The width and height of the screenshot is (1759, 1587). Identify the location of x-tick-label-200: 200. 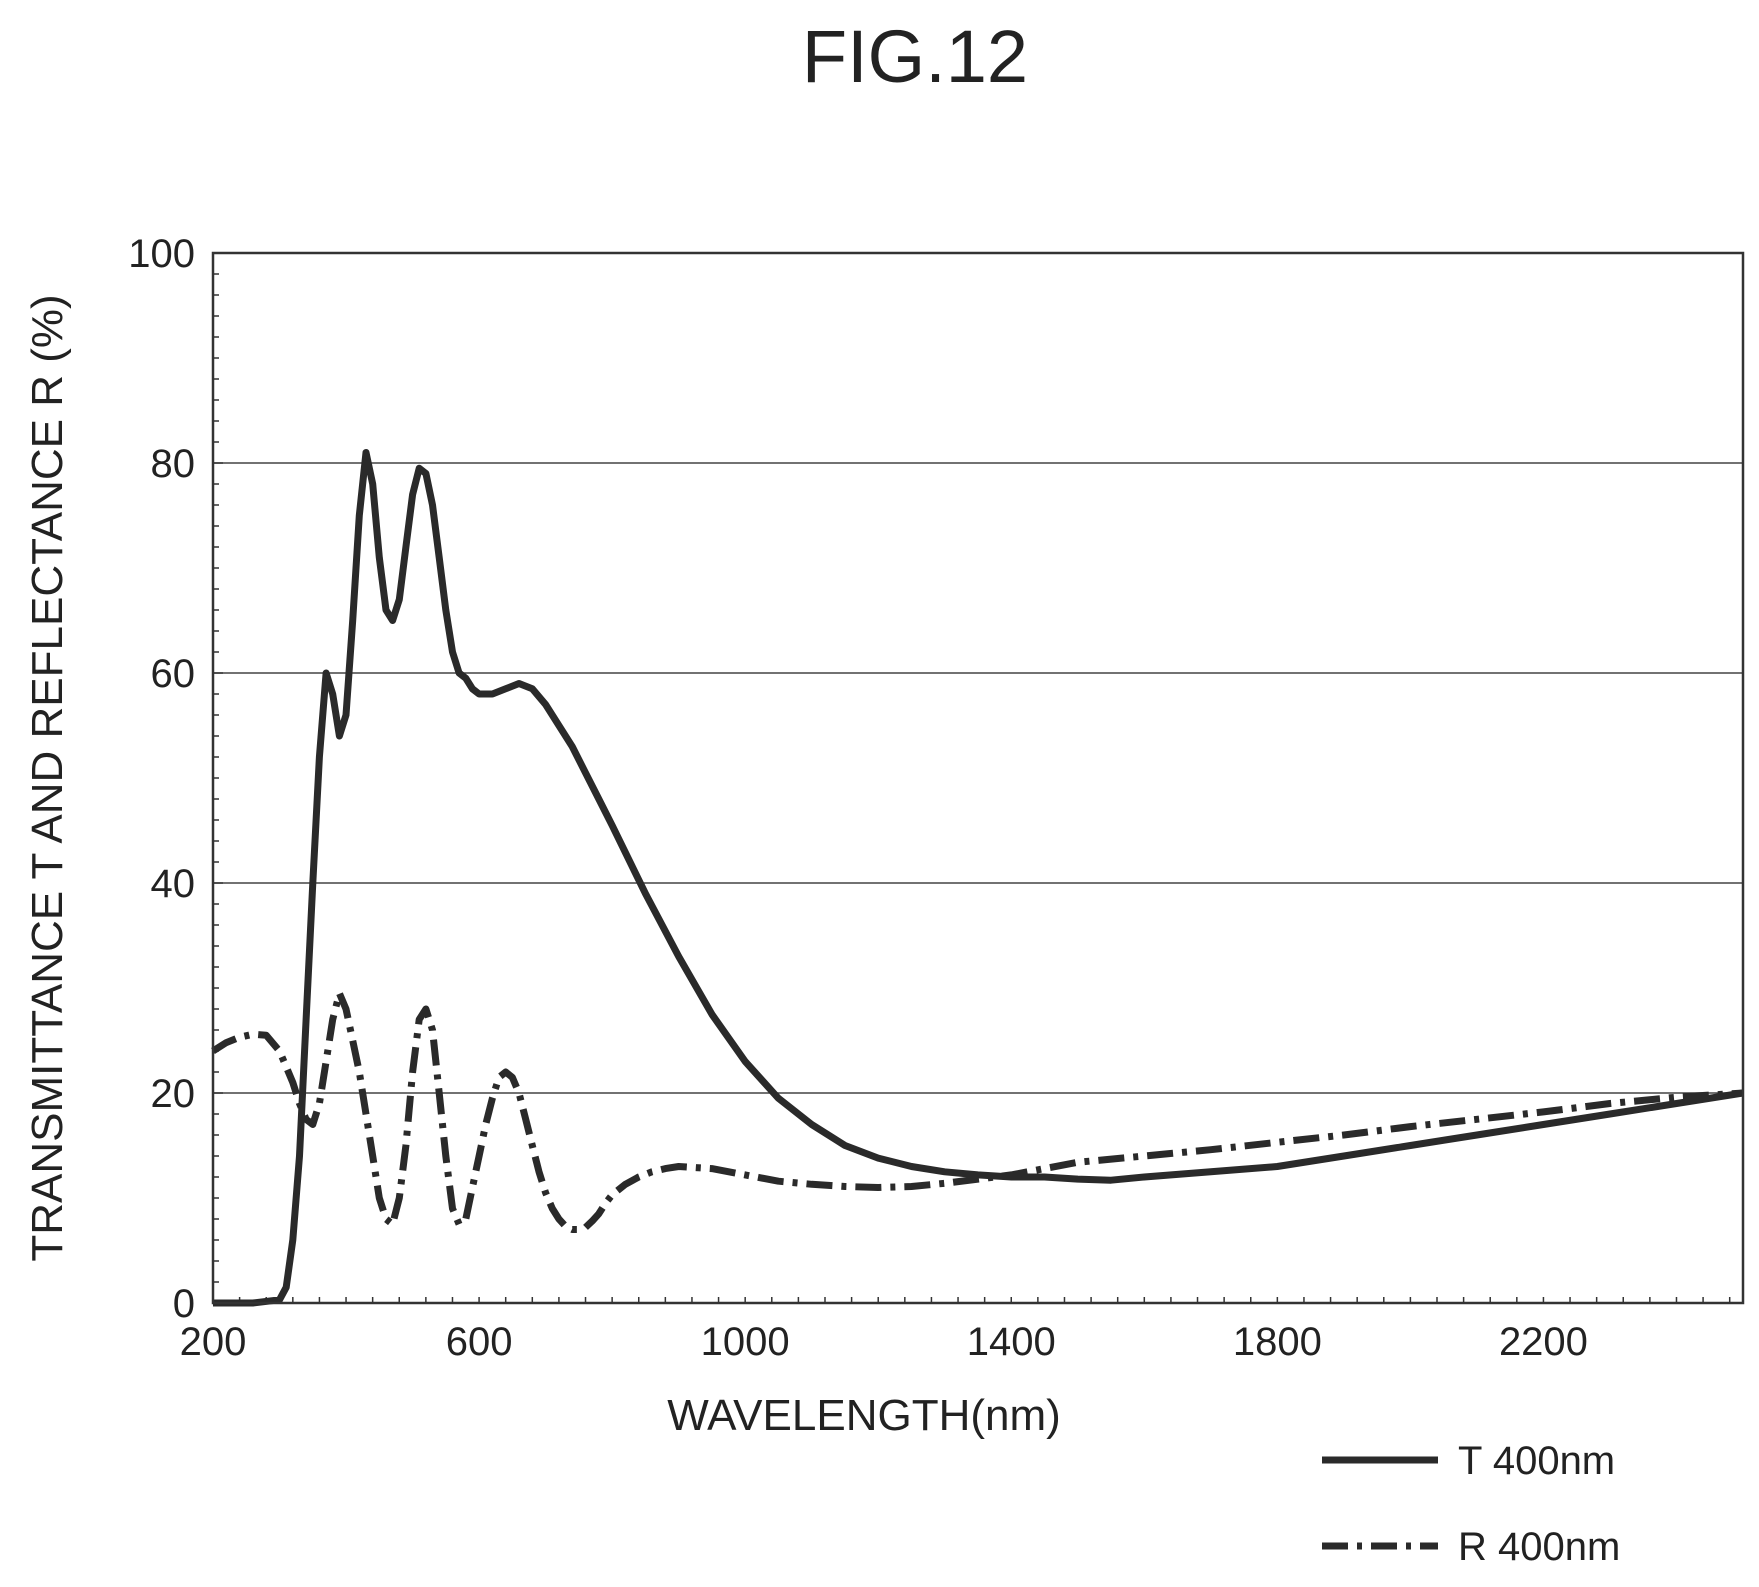
(213, 1342).